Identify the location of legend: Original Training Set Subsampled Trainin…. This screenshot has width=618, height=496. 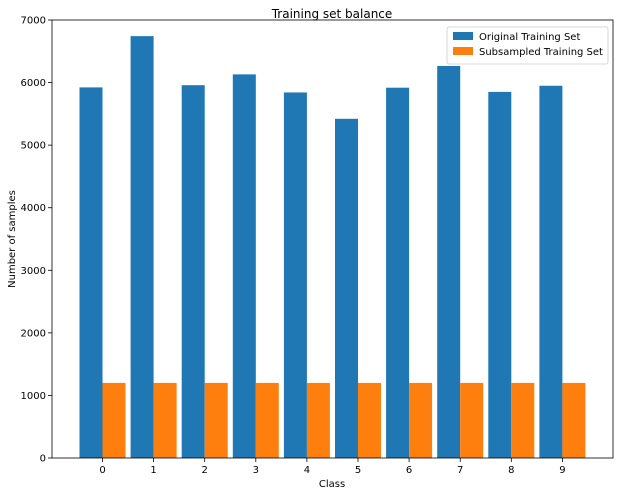
(527, 45).